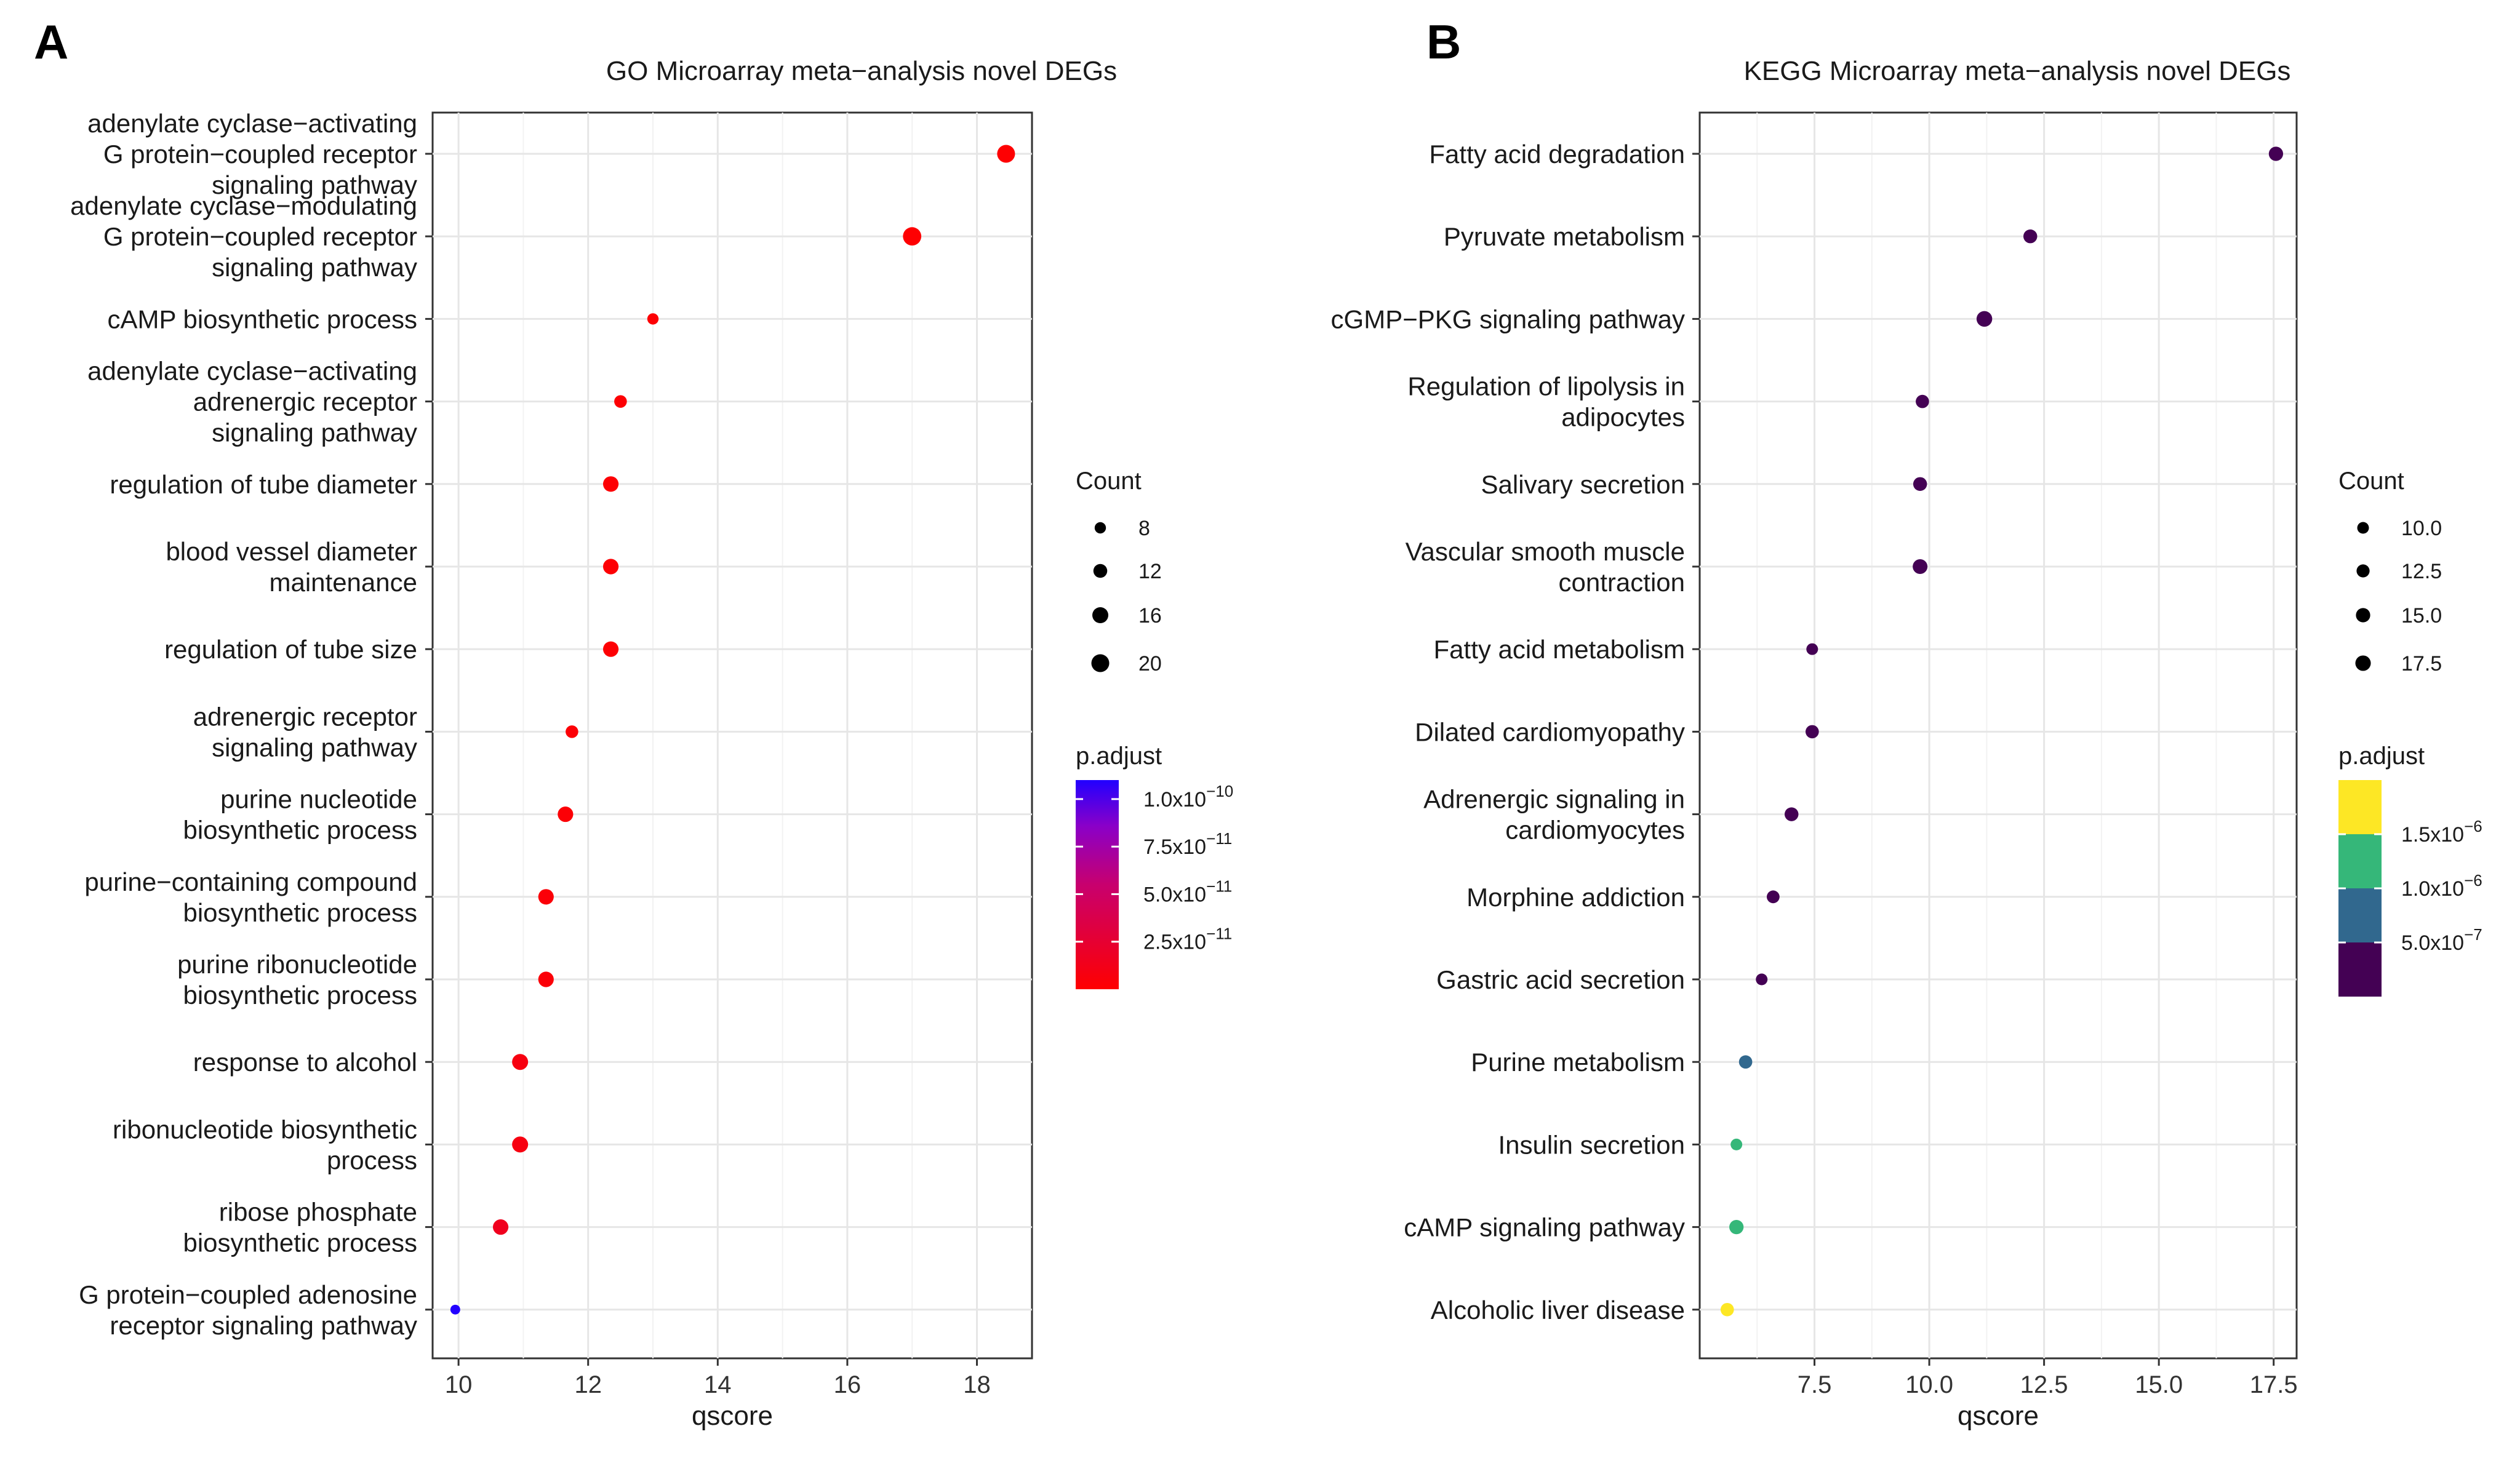 This screenshot has height=1458, width=2520. What do you see at coordinates (1109, 481) in the screenshot?
I see `panel-a-count-legend-title: Count` at bounding box center [1109, 481].